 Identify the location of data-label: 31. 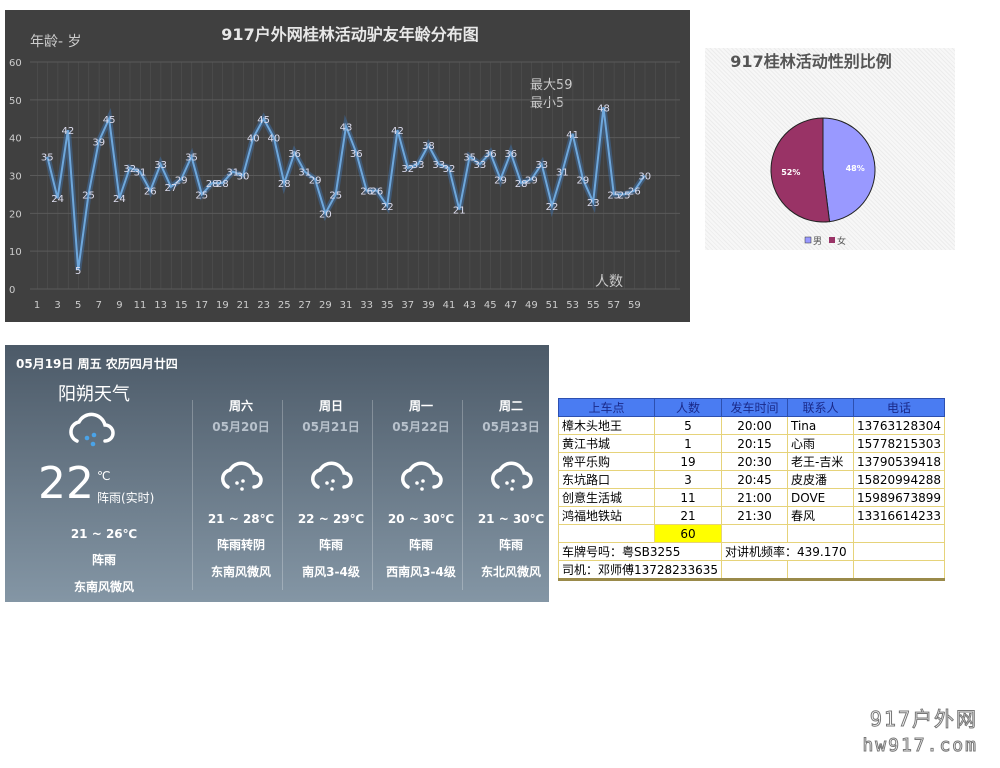
(304, 173).